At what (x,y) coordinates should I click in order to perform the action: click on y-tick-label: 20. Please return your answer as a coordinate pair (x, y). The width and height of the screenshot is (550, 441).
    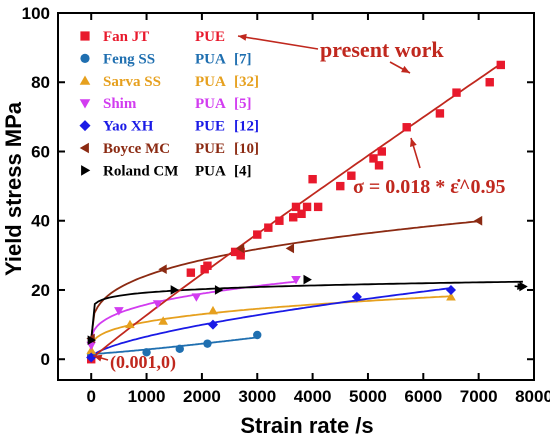
    Looking at the image, I should click on (40, 290).